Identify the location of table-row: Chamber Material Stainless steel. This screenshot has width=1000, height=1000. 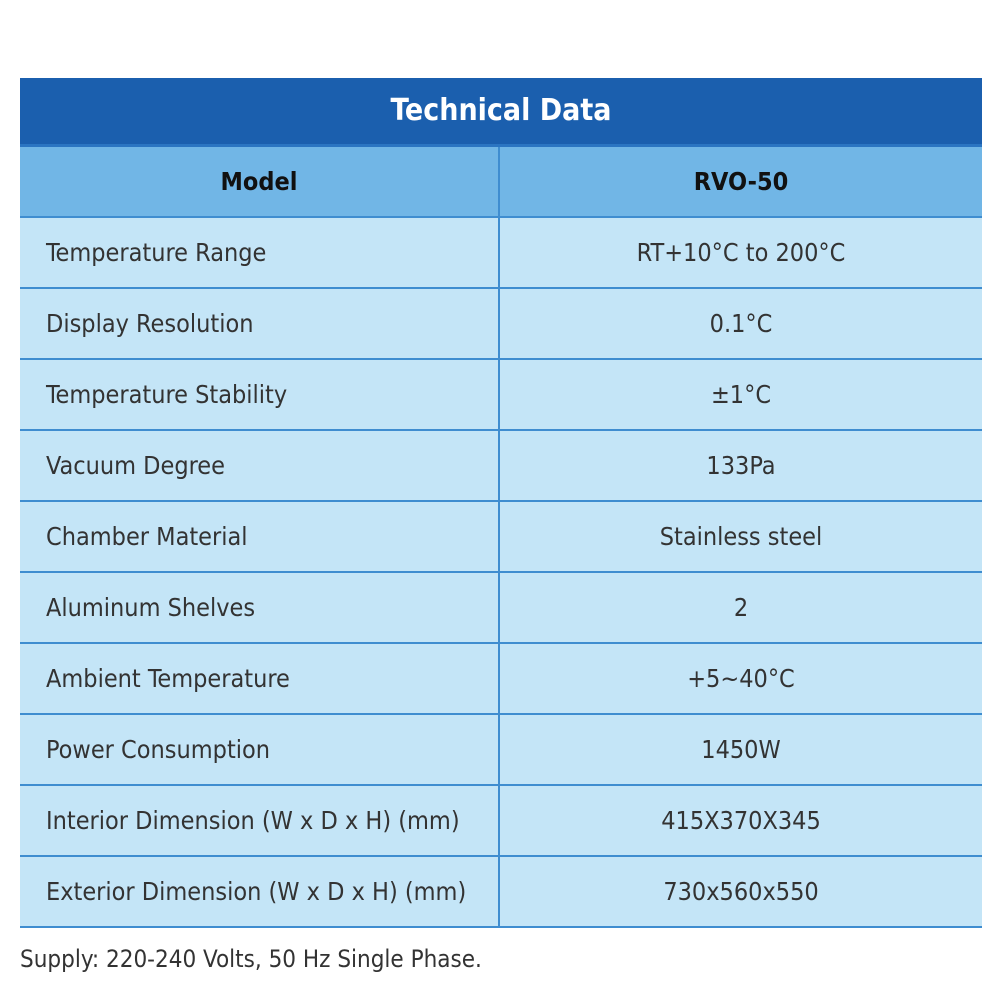
(501, 537).